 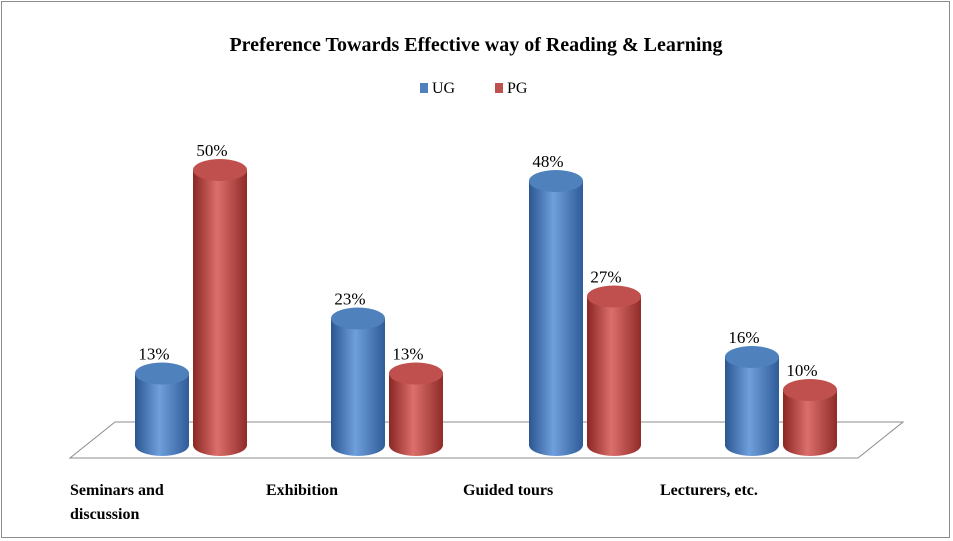 What do you see at coordinates (444, 88) in the screenshot?
I see `legend-label: UG` at bounding box center [444, 88].